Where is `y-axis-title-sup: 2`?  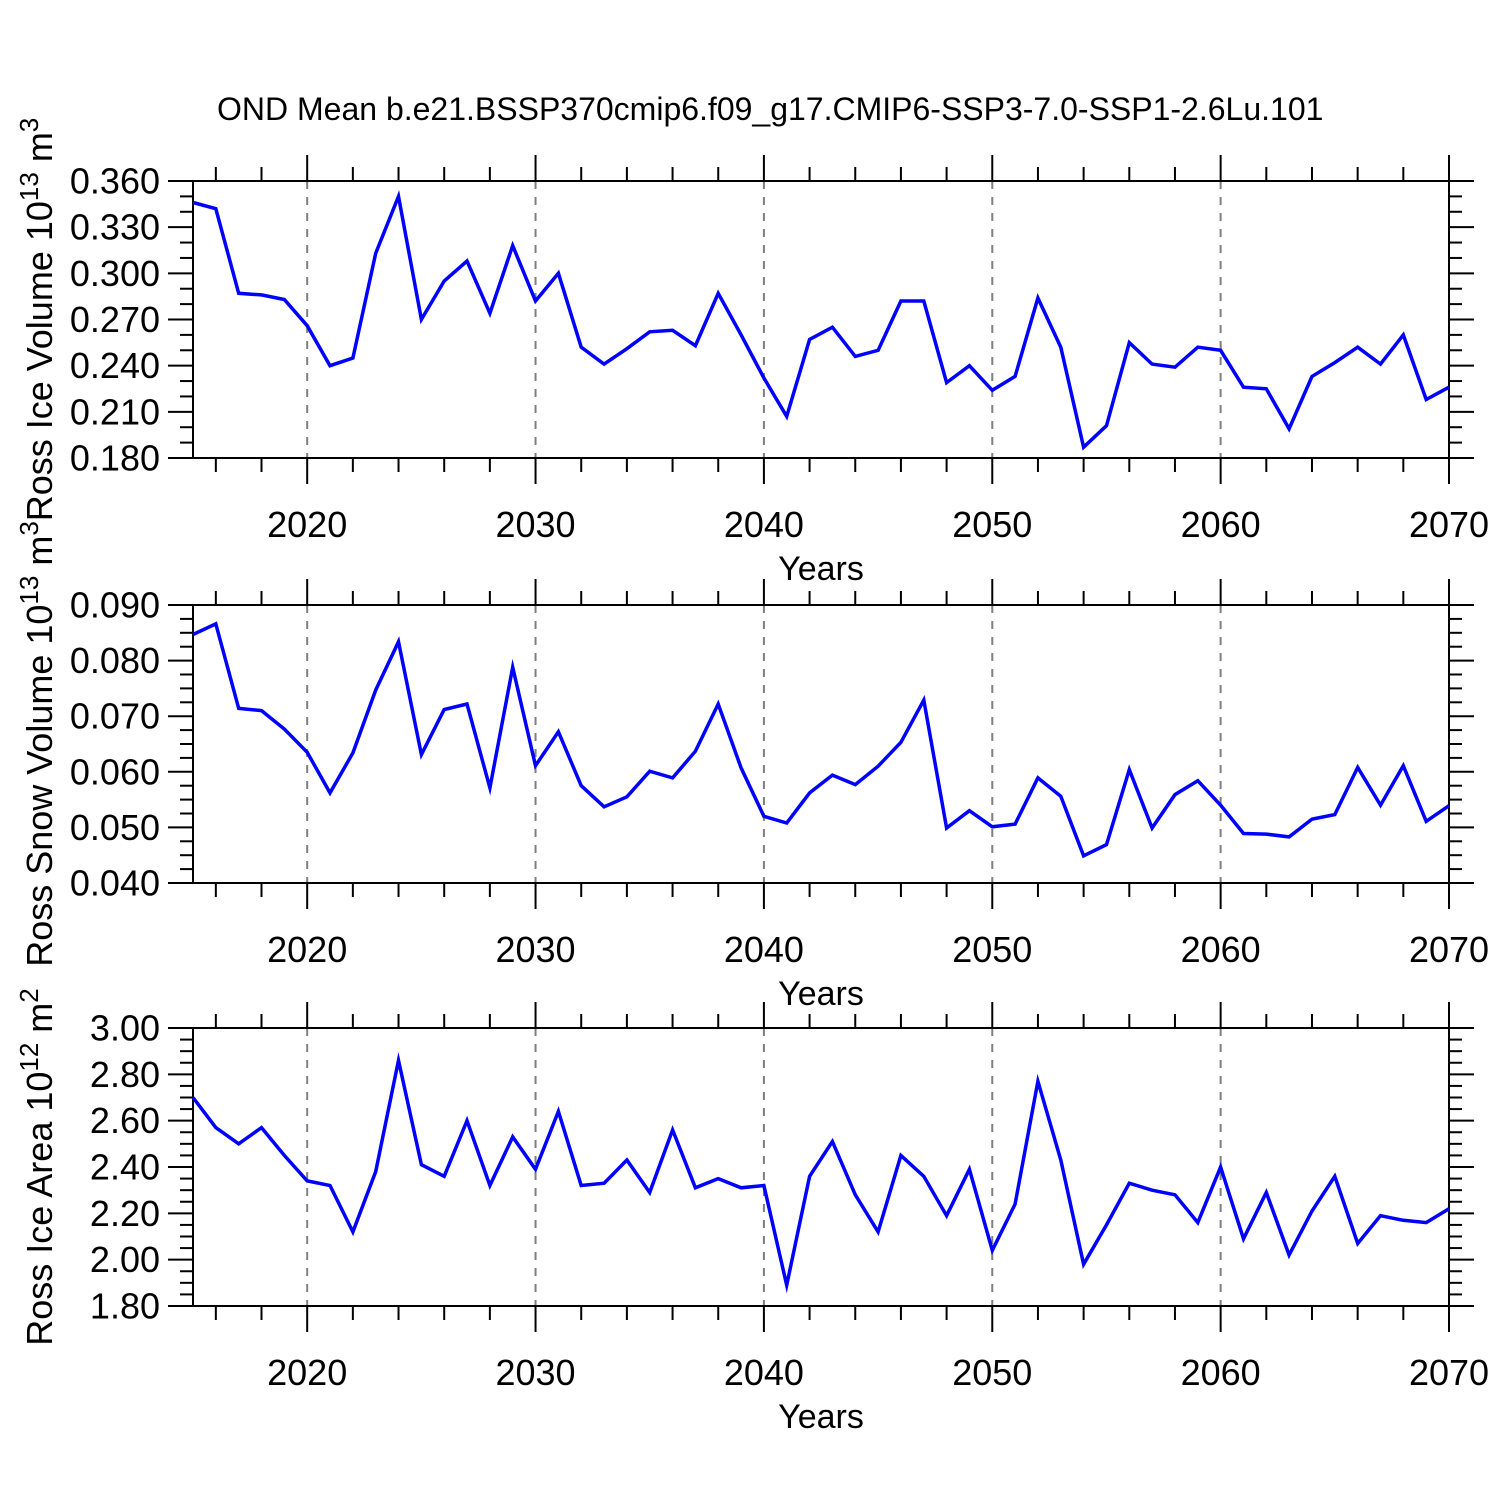
y-axis-title-sup: 2 is located at coordinates (29, 995).